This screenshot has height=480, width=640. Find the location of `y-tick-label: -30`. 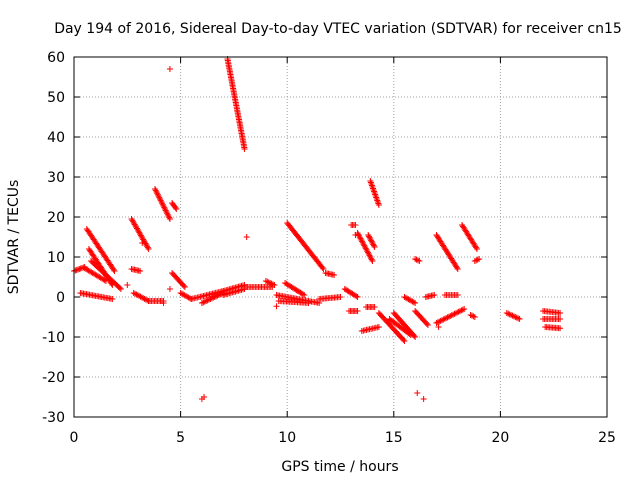

y-tick-label: -30 is located at coordinates (53, 418).